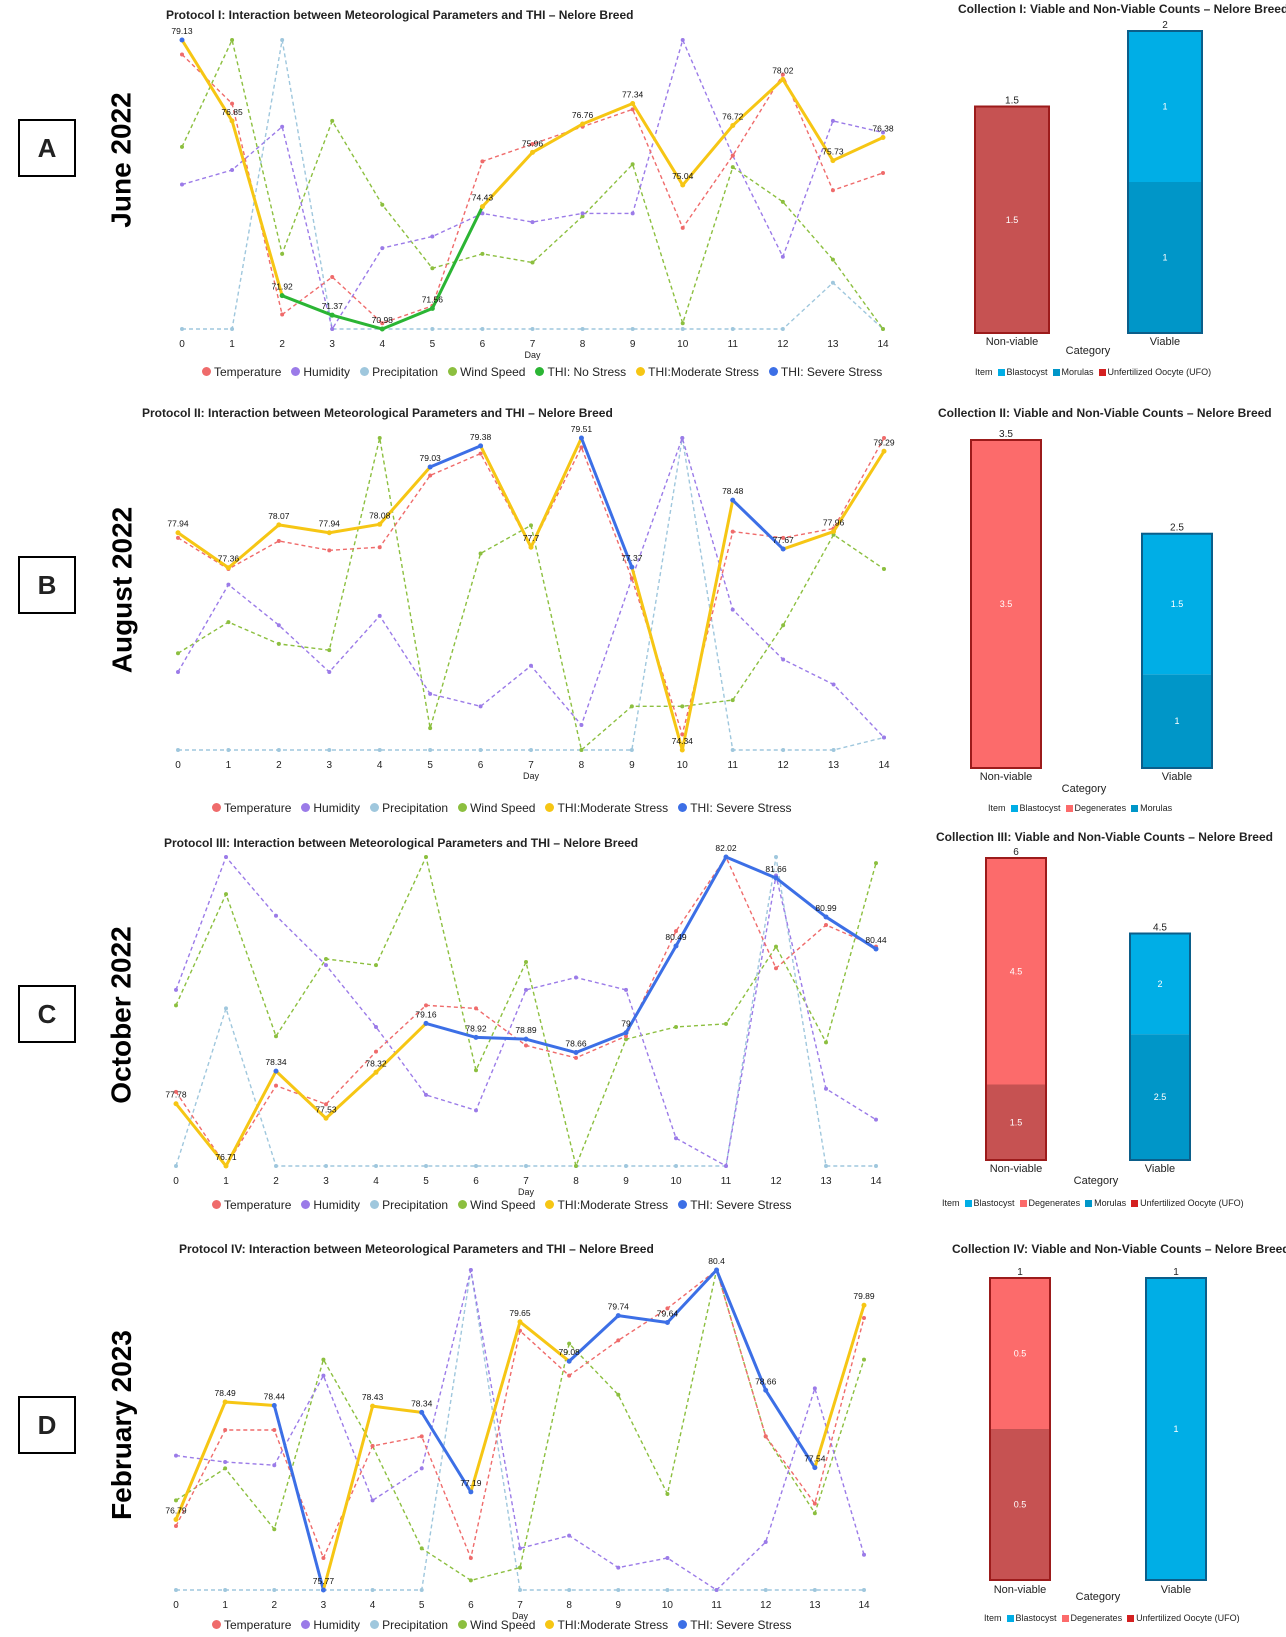 The height and width of the screenshot is (1637, 1286). Describe the element at coordinates (531, 765) in the screenshot. I see `x-tick-label: 7` at that location.